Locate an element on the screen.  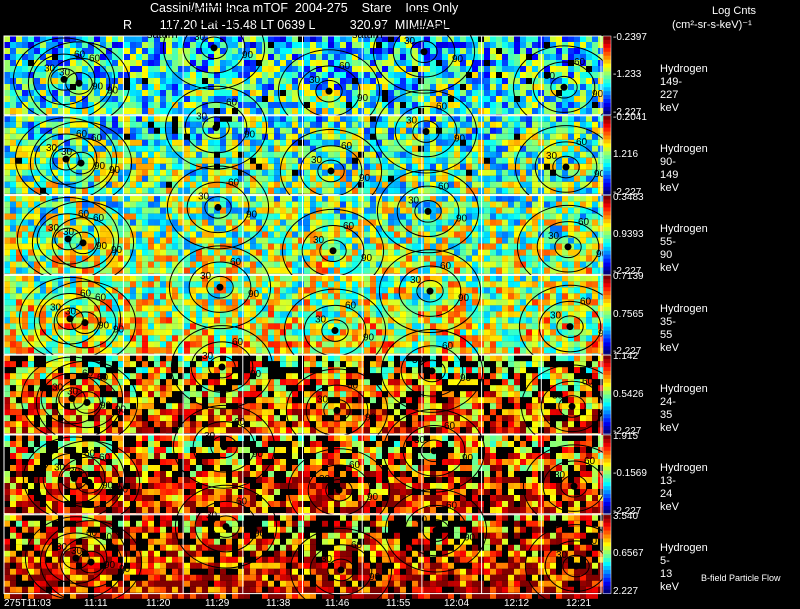
saturn-dot is located at coordinates (568, 247).